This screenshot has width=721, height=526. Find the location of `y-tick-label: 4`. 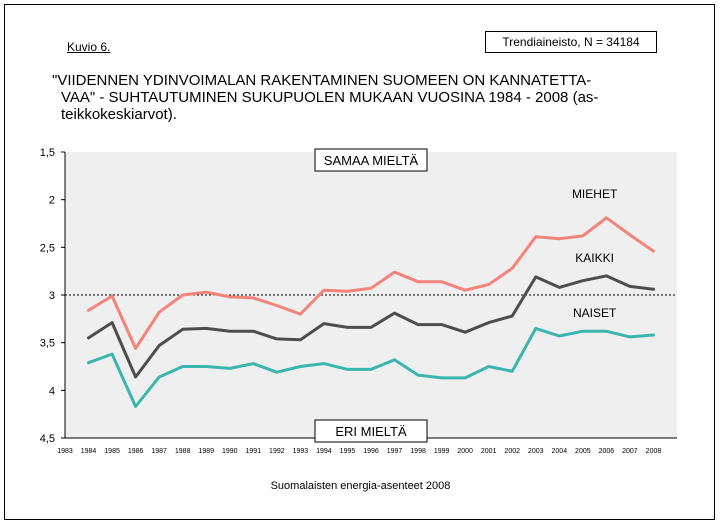

y-tick-label: 4 is located at coordinates (52, 391).